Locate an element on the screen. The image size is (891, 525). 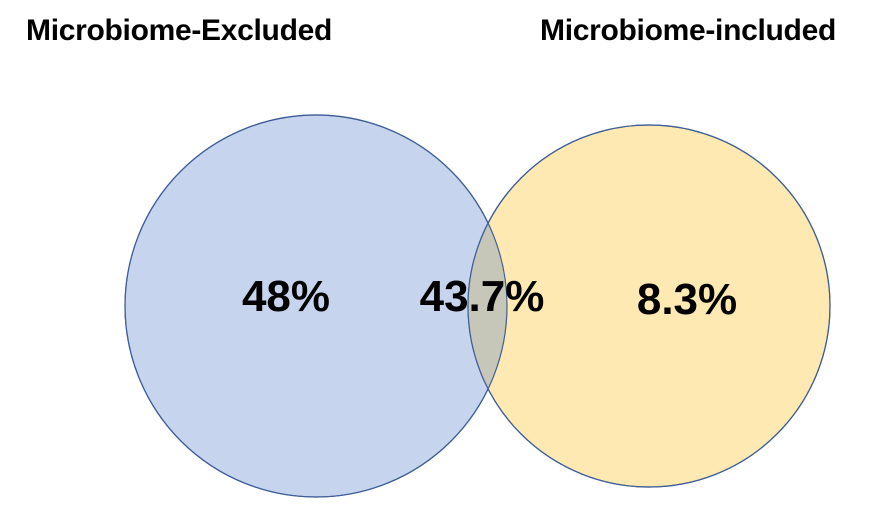
set-left-title: Microbiome-Excluded is located at coordinates (179, 30).